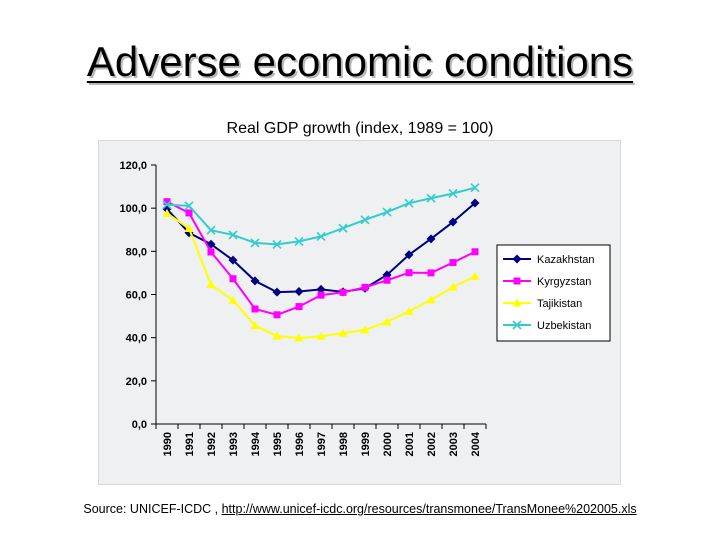 This screenshot has height=540, width=720. I want to click on x-tick-label: 1998, so click(344, 444).